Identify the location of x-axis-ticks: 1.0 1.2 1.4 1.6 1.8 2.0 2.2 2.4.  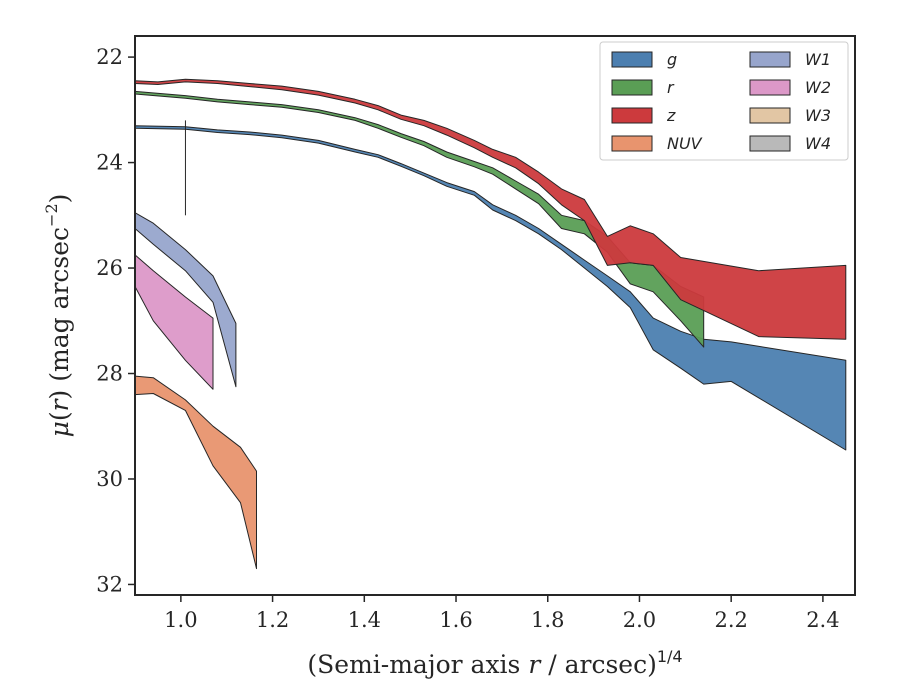
(502, 613).